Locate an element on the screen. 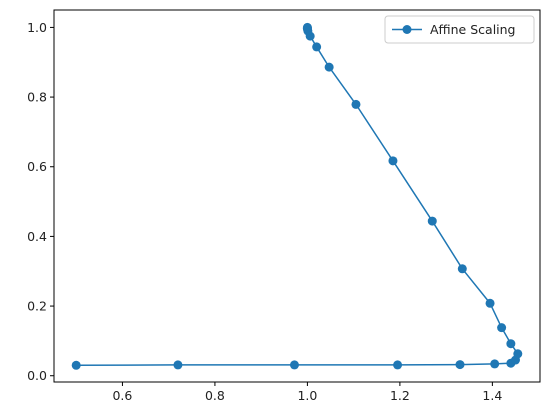  x-tick-label: 1.4 is located at coordinates (492, 395).